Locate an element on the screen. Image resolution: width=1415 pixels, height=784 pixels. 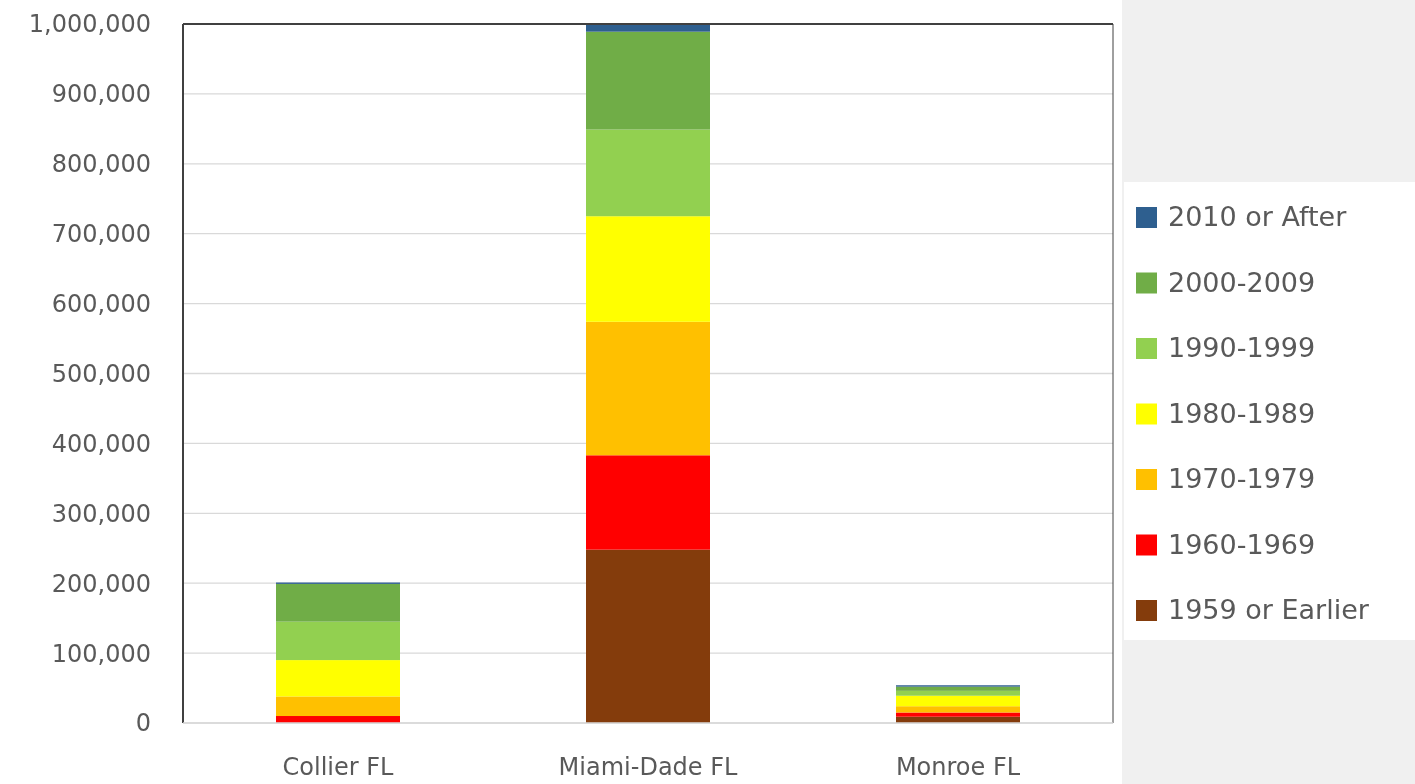
x-tick-label: Collier FL is located at coordinates (338, 767).